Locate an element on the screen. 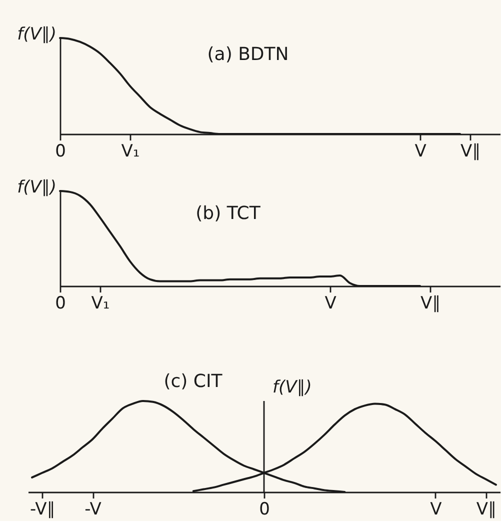 This screenshot has width=501, height=522. chart-title: (a) BDTN is located at coordinates (248, 54).